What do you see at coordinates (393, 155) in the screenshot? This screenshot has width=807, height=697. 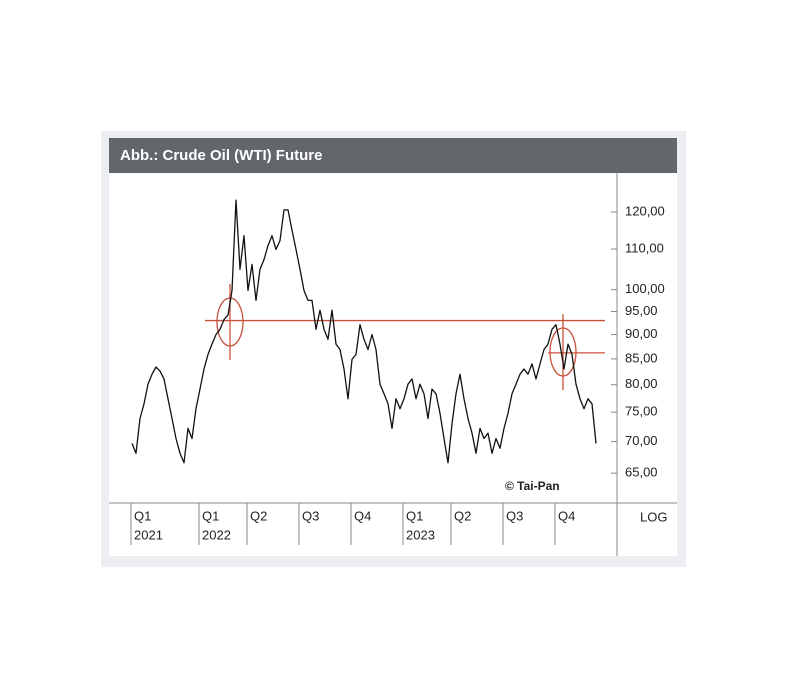 I see `header` at bounding box center [393, 155].